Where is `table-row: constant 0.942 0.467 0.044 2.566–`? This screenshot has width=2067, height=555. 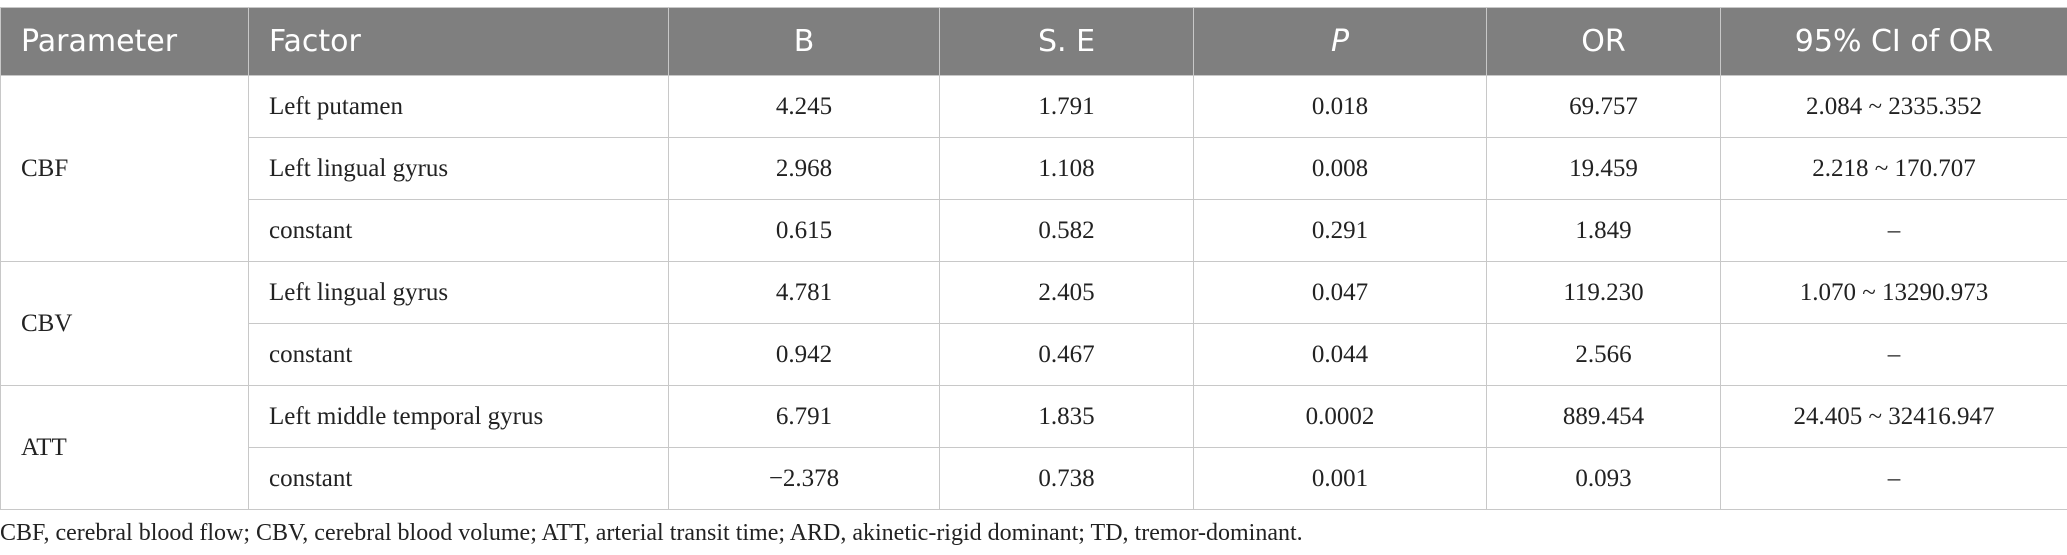
table-row: constant 0.942 0.467 0.044 2.566– is located at coordinates (1034, 354).